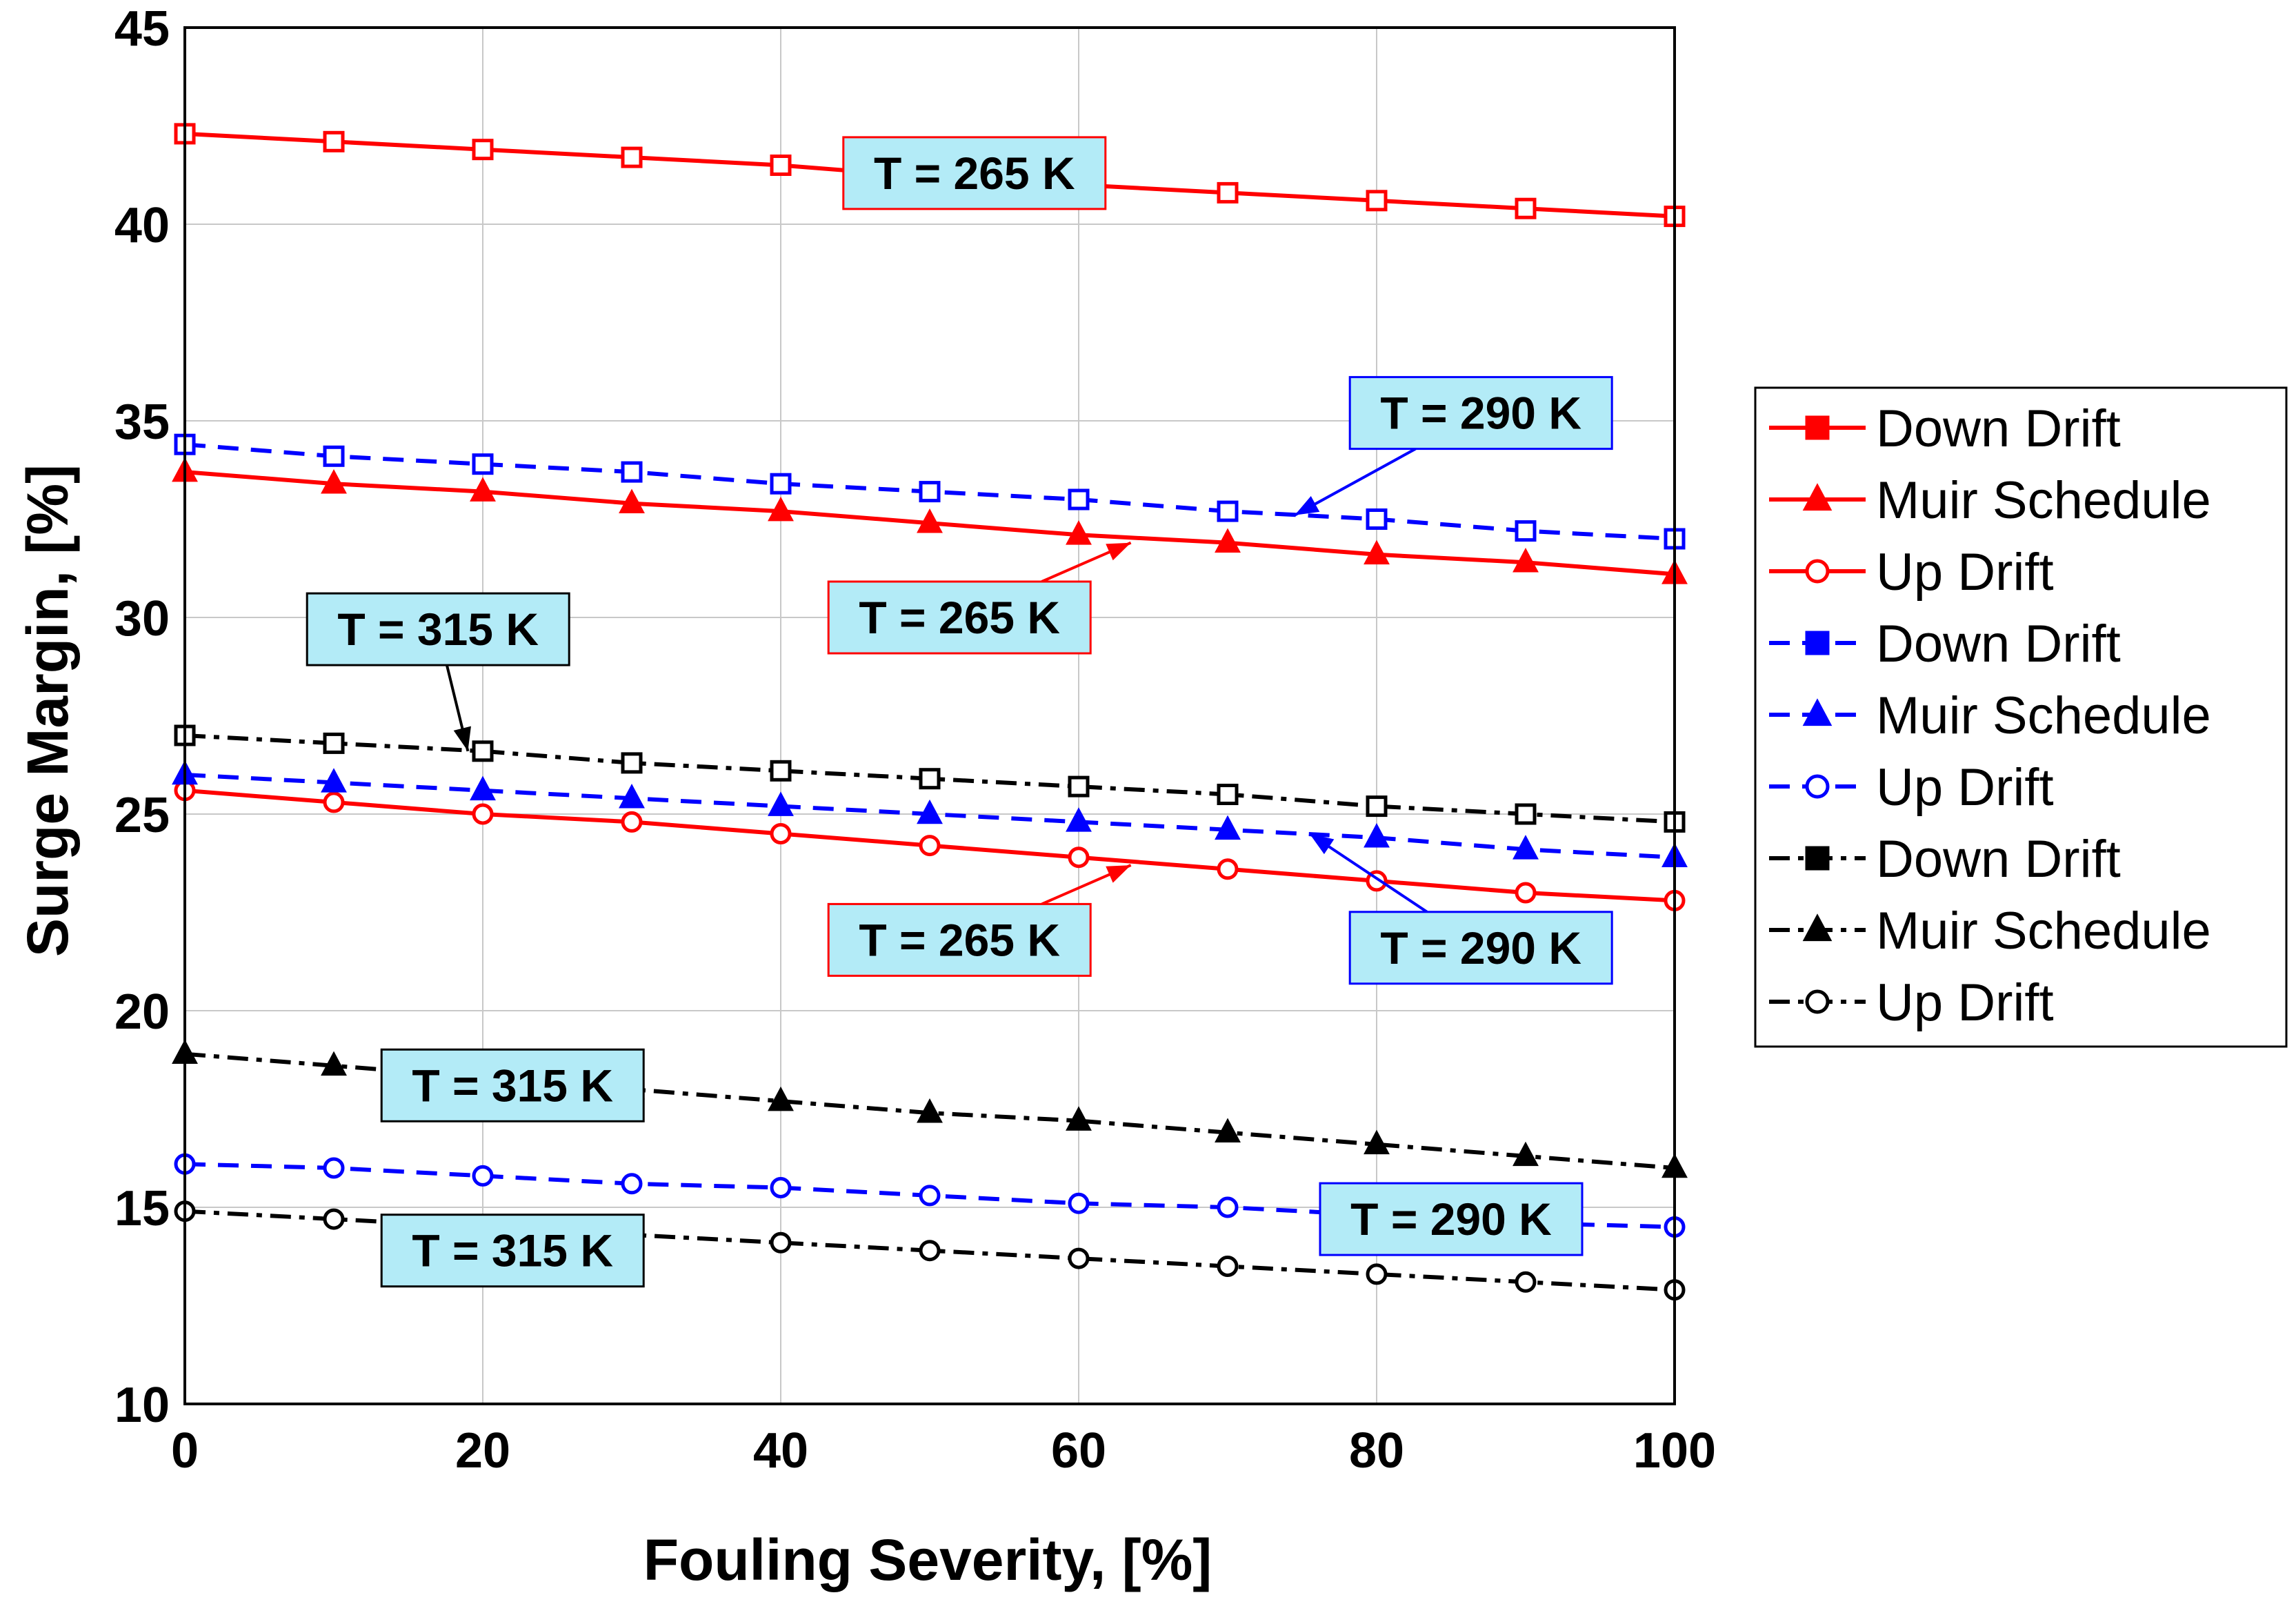 The width and height of the screenshot is (2296, 1604). What do you see at coordinates (1990, 715) in the screenshot?
I see `legend-entry-4: Muir Schedule` at bounding box center [1990, 715].